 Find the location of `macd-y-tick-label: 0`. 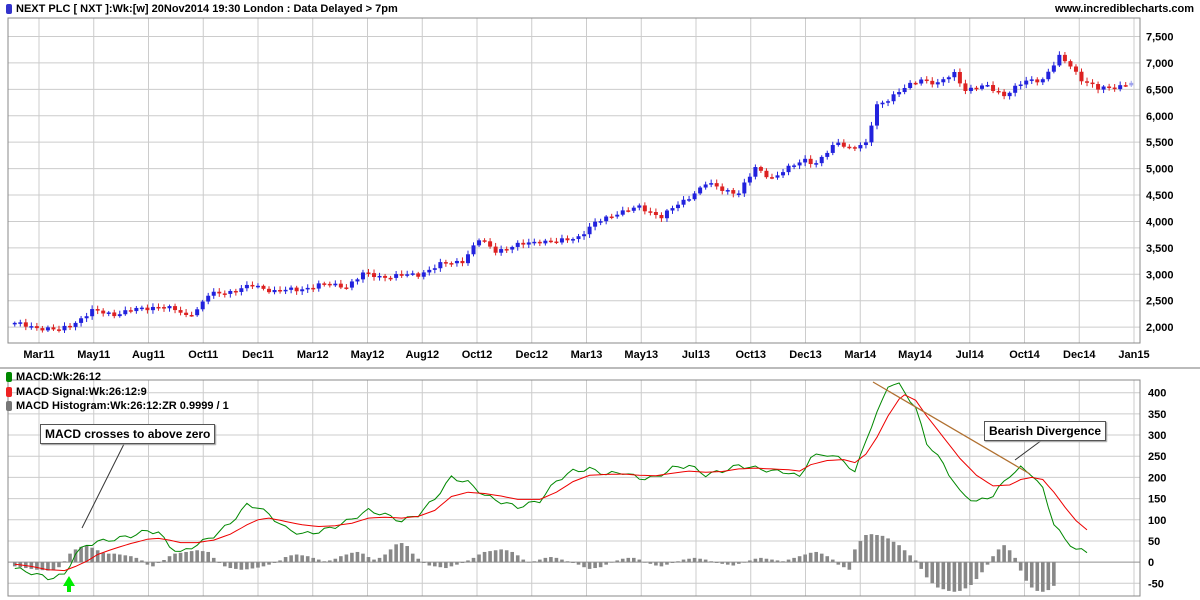

macd-y-tick-label: 0 is located at coordinates (1151, 563).